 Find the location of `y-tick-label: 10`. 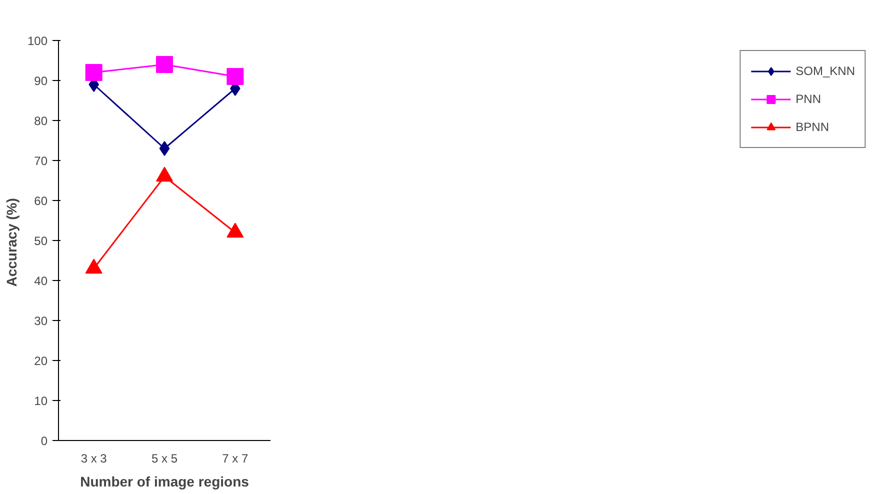

y-tick-label: 10 is located at coordinates (41, 401).